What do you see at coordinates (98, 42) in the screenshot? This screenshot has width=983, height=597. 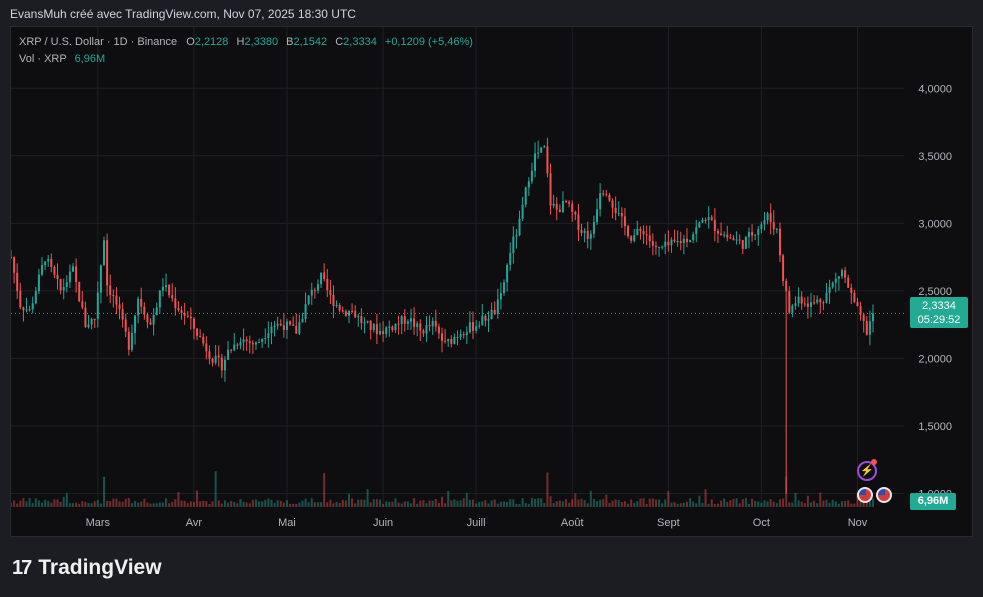 I see `symbol-label: XRP / U.S. Dollar · 1D · Binance` at bounding box center [98, 42].